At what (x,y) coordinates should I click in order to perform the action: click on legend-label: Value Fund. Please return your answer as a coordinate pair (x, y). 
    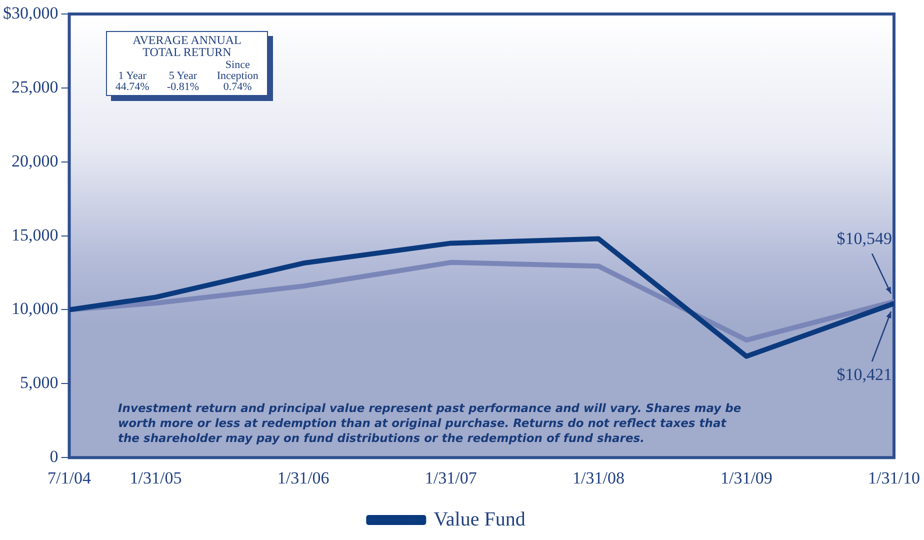
    Looking at the image, I should click on (480, 519).